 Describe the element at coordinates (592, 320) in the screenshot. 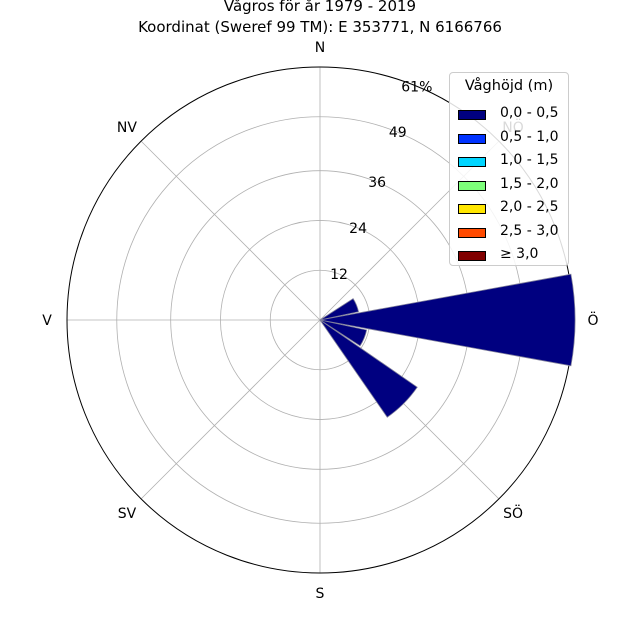

I see `compass-label-Ö: Ö` at that location.